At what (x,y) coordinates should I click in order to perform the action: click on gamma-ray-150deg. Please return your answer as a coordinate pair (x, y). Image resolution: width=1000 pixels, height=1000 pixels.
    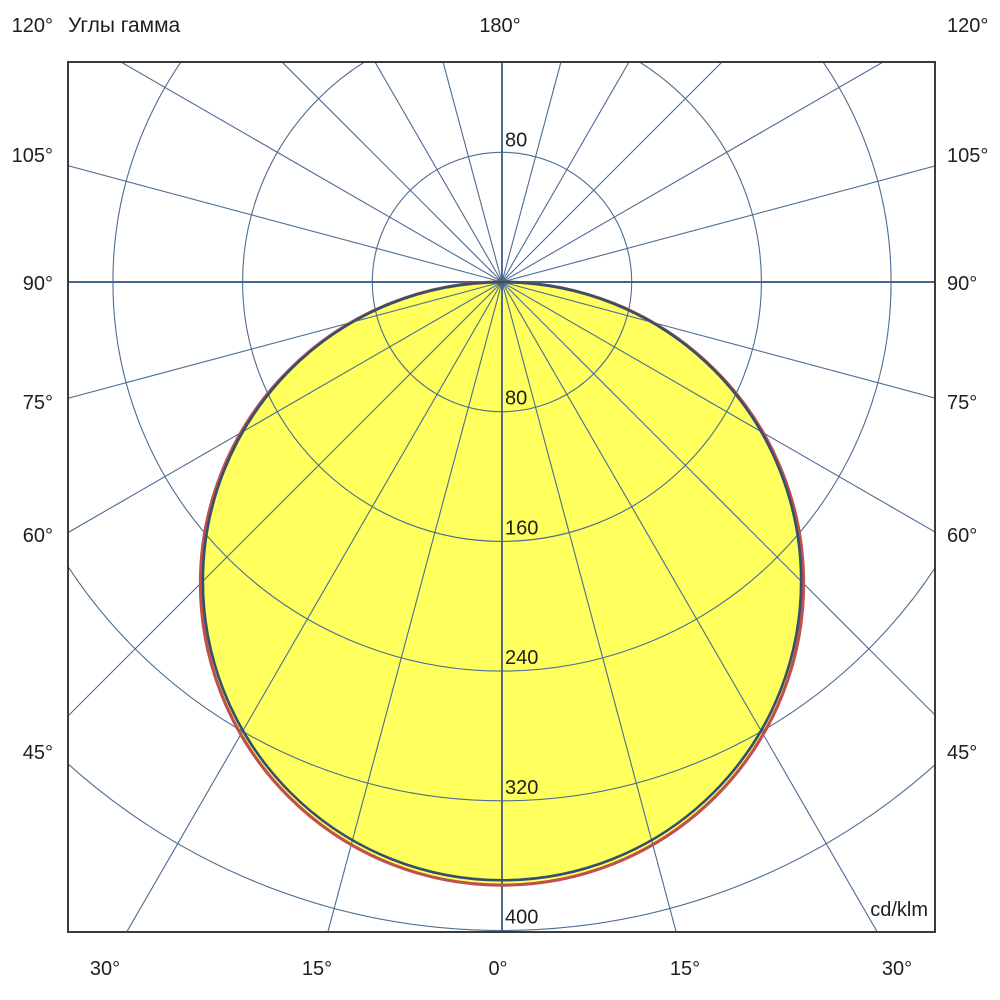
    Looking at the image, I should click on (565, 172).